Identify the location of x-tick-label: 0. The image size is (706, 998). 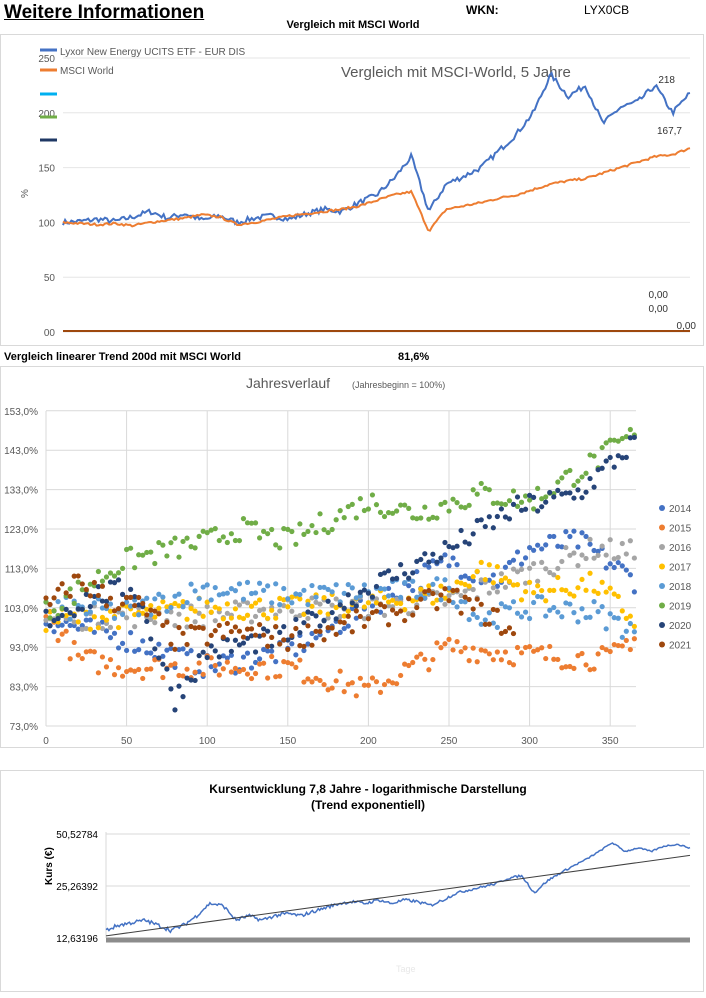
(46, 741).